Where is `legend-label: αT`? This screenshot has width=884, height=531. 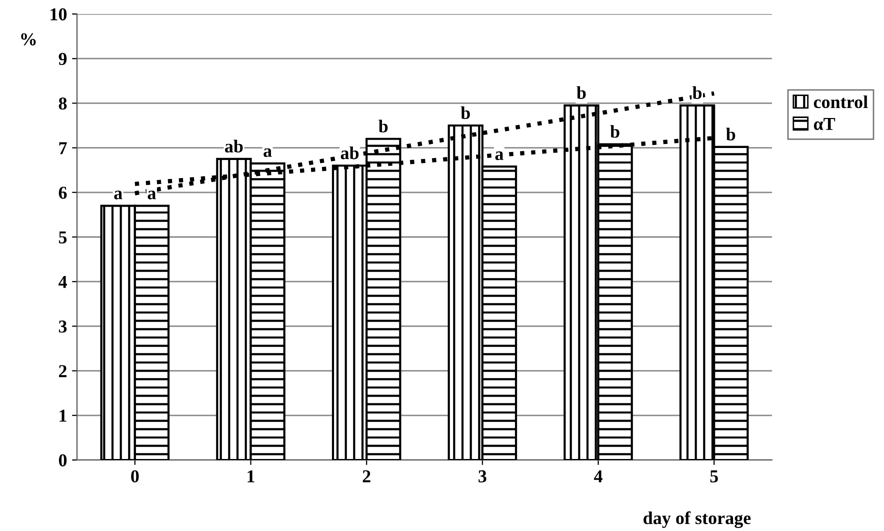
legend-label: αT is located at coordinates (825, 124).